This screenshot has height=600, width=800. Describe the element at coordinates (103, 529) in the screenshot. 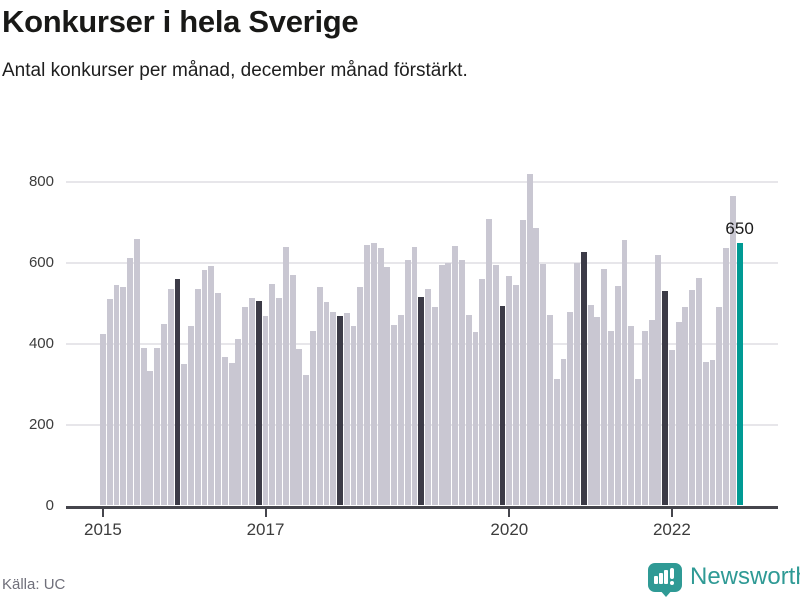

I see `x-axis-label-2015: 2015` at that location.